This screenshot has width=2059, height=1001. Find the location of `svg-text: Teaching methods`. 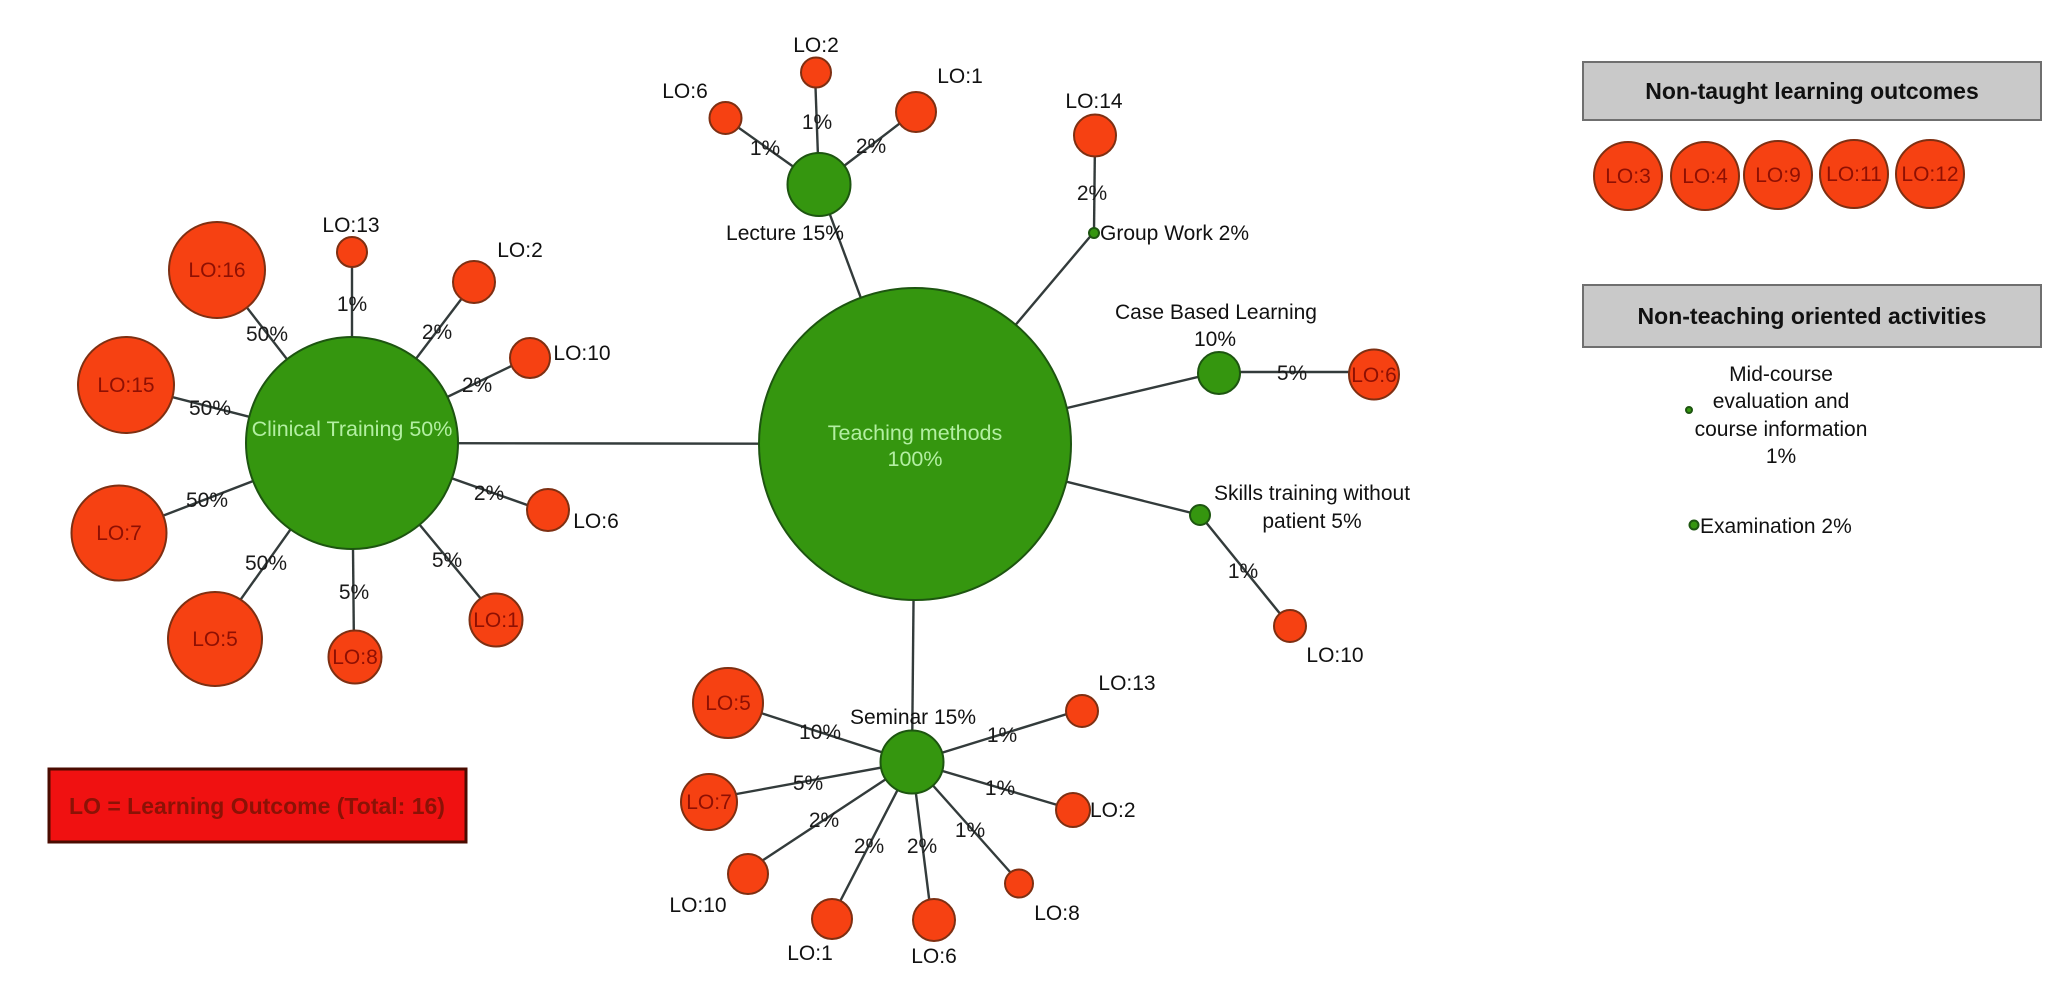

svg-text: Teaching methods is located at coordinates (915, 433).